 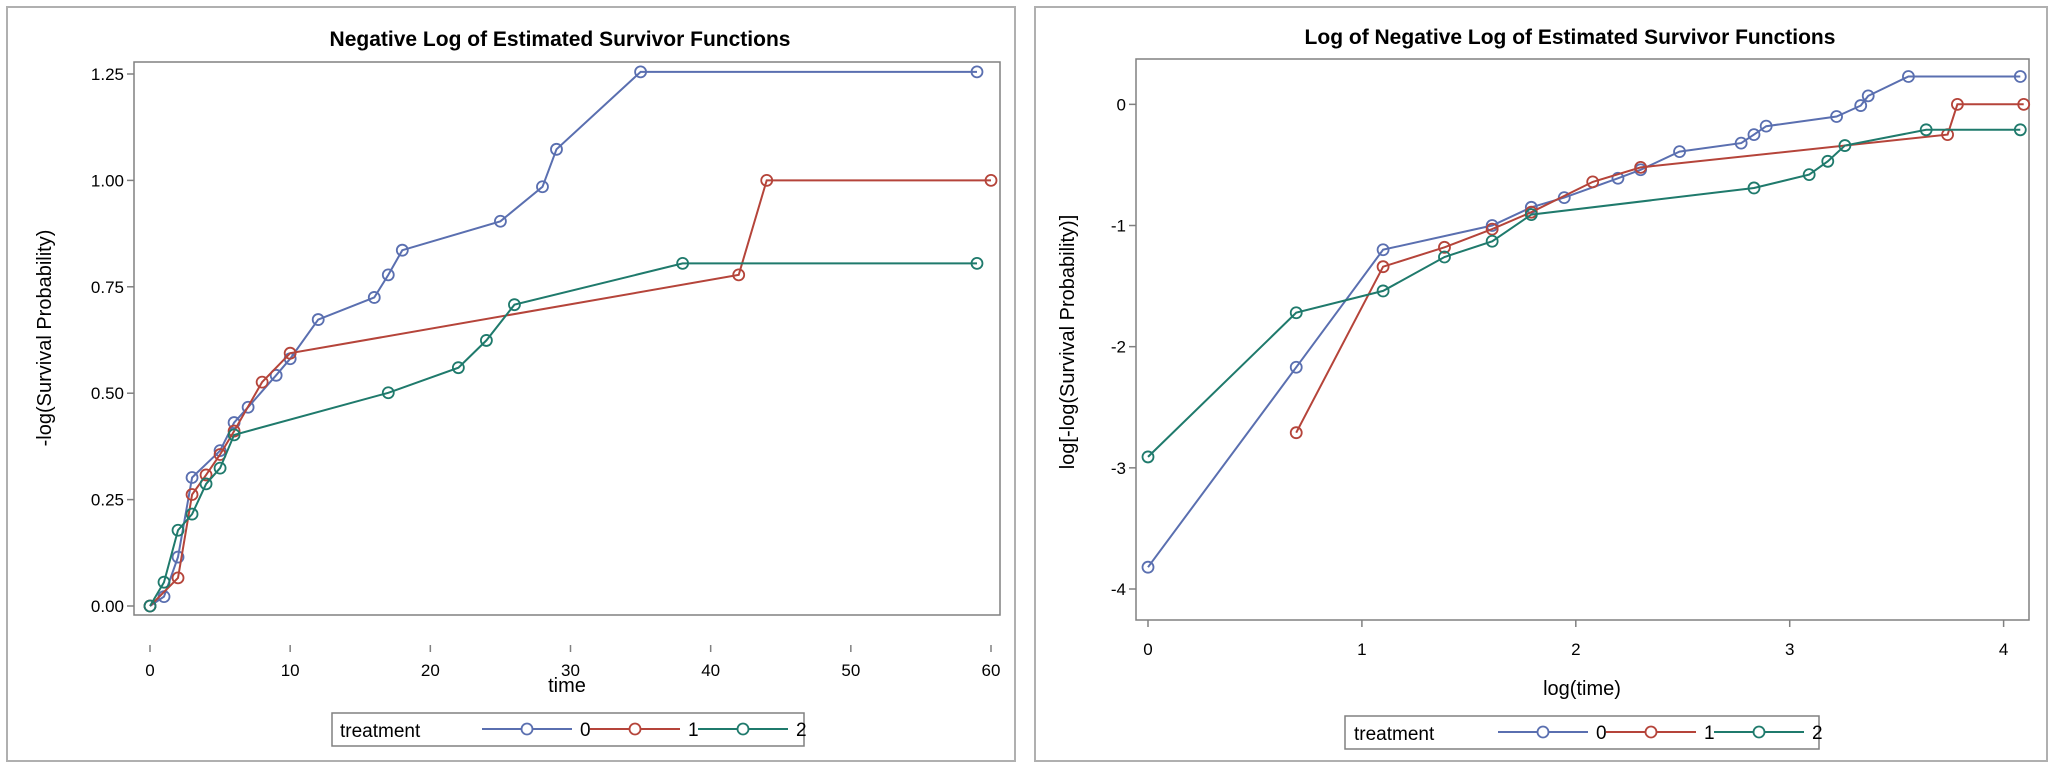 What do you see at coordinates (567, 686) in the screenshot?
I see `x-axis-label: time` at bounding box center [567, 686].